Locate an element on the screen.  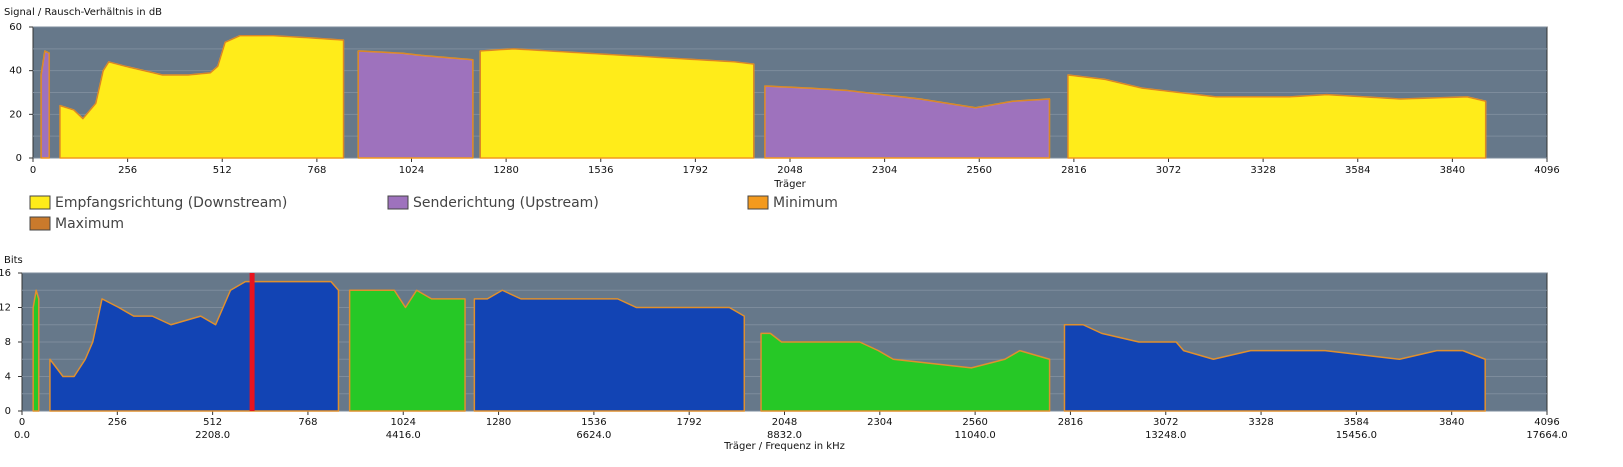
max-line is located at coordinates (545, 104).